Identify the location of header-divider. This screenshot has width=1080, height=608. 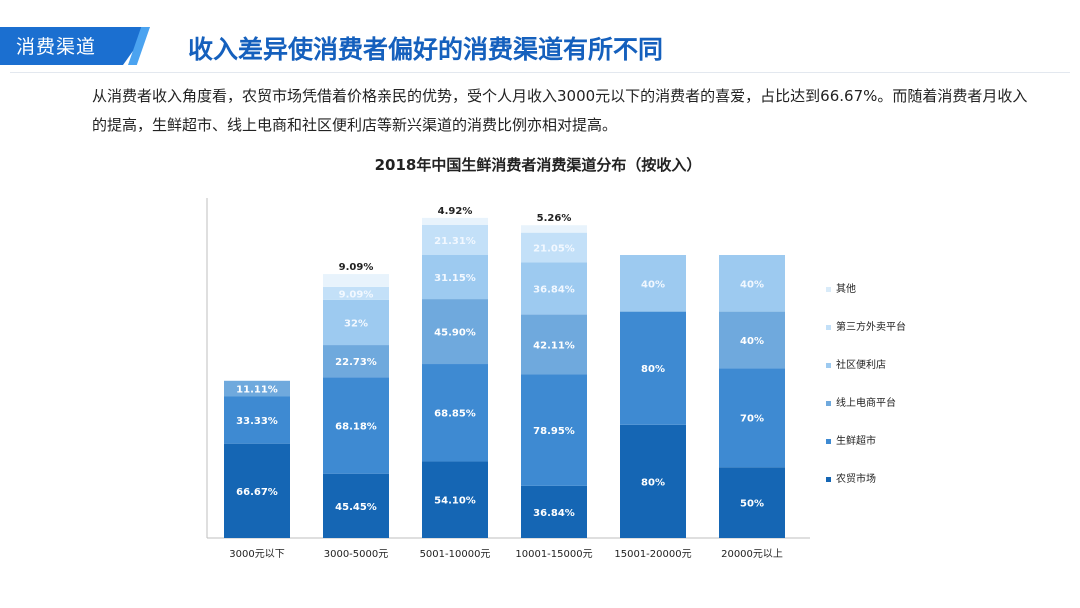
(540, 72).